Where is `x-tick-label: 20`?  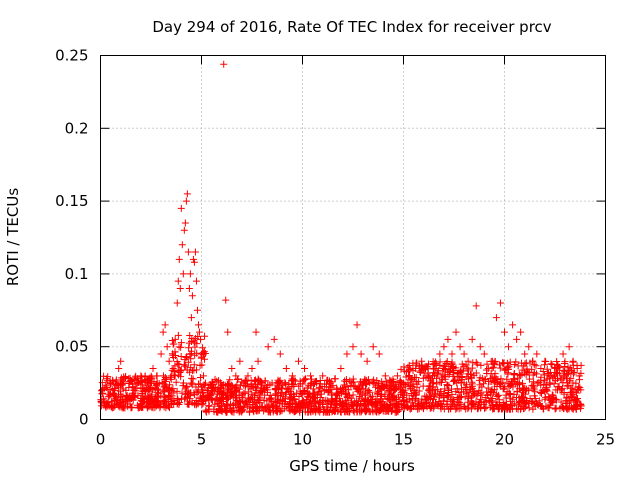
x-tick-label: 20 is located at coordinates (504, 440).